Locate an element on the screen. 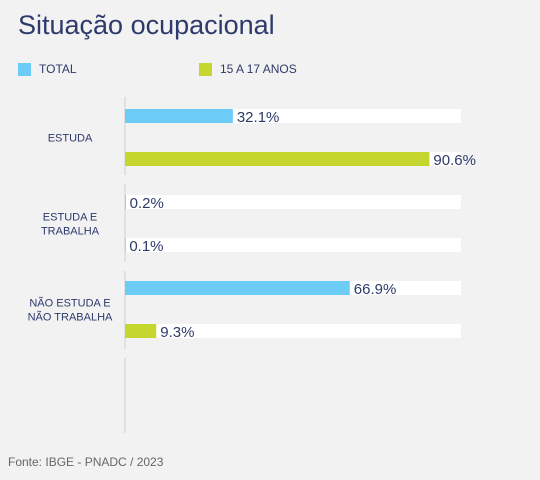  data-label: 66.9% is located at coordinates (375, 289).